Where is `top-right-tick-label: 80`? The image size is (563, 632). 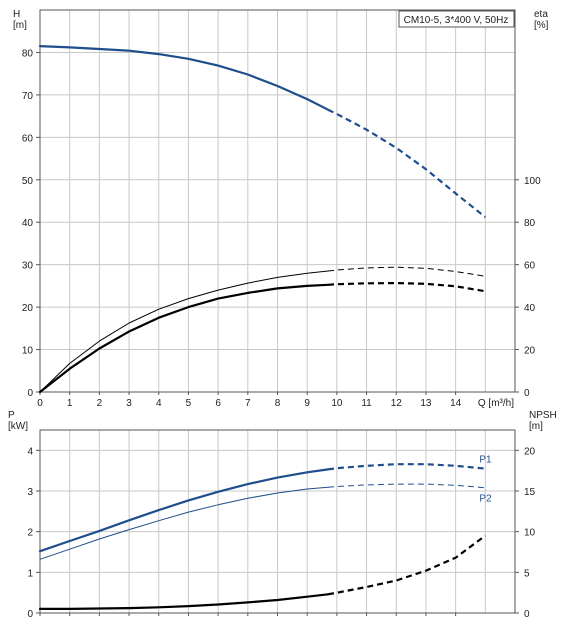
top-right-tick-label: 80 is located at coordinates (530, 223).